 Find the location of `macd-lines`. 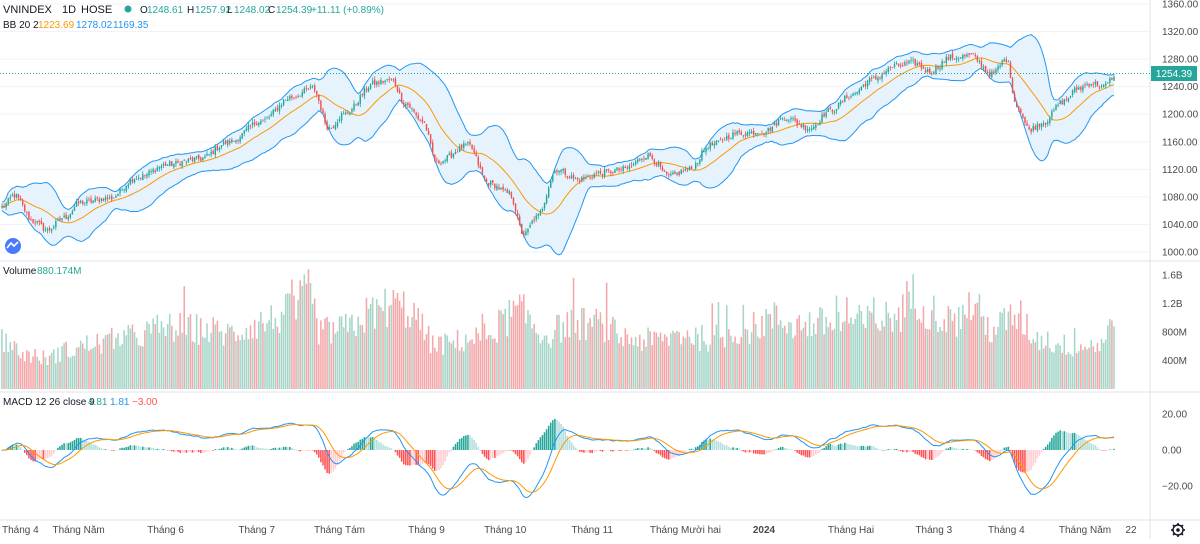

macd-lines is located at coordinates (558, 460).